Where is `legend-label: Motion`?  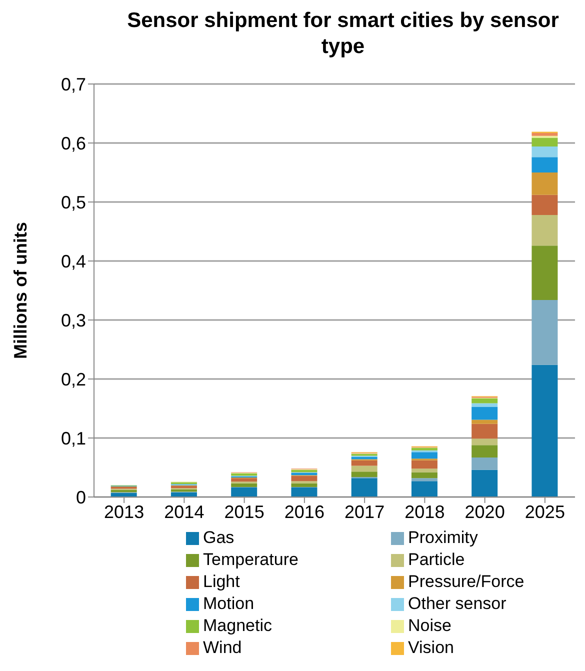
legend-label: Motion is located at coordinates (228, 604).